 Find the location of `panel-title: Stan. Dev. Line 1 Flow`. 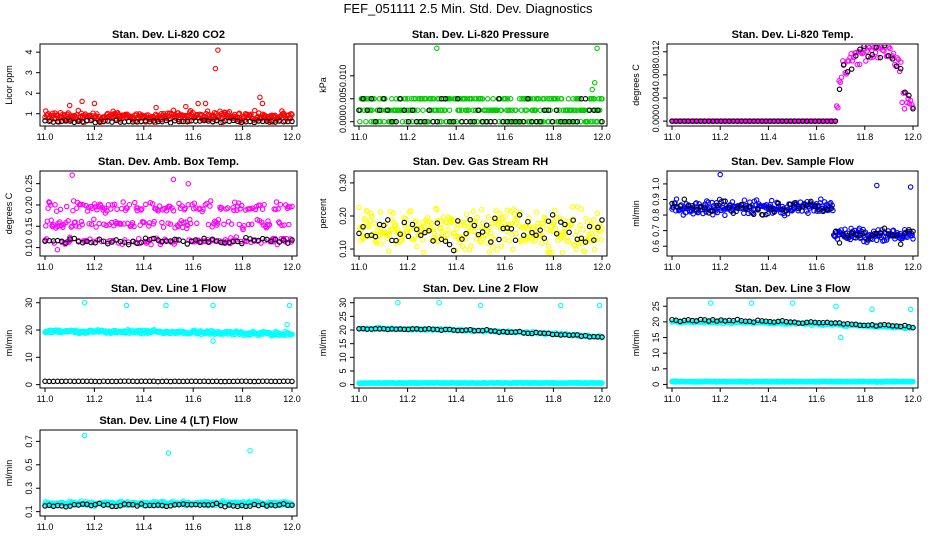

panel-title: Stan. Dev. Line 1 Flow is located at coordinates (169, 289).